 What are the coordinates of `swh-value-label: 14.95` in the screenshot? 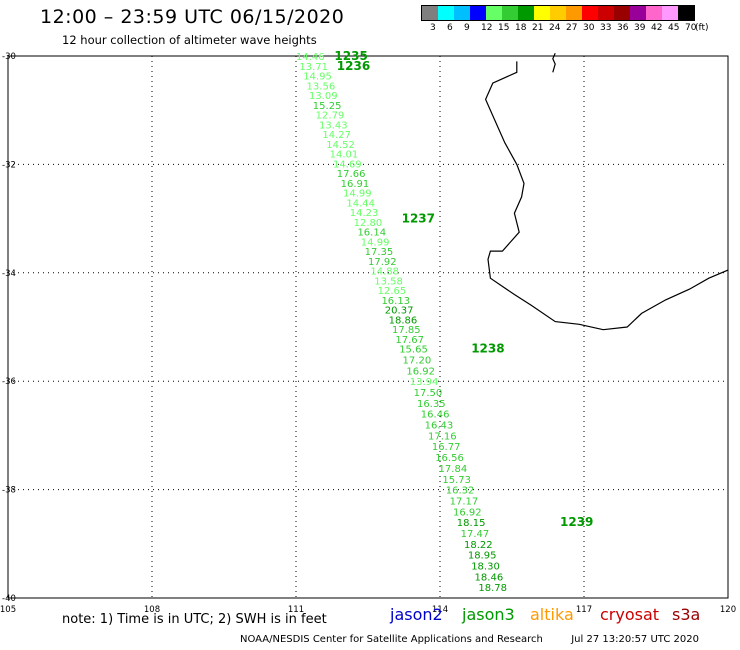 It's located at (317, 77).